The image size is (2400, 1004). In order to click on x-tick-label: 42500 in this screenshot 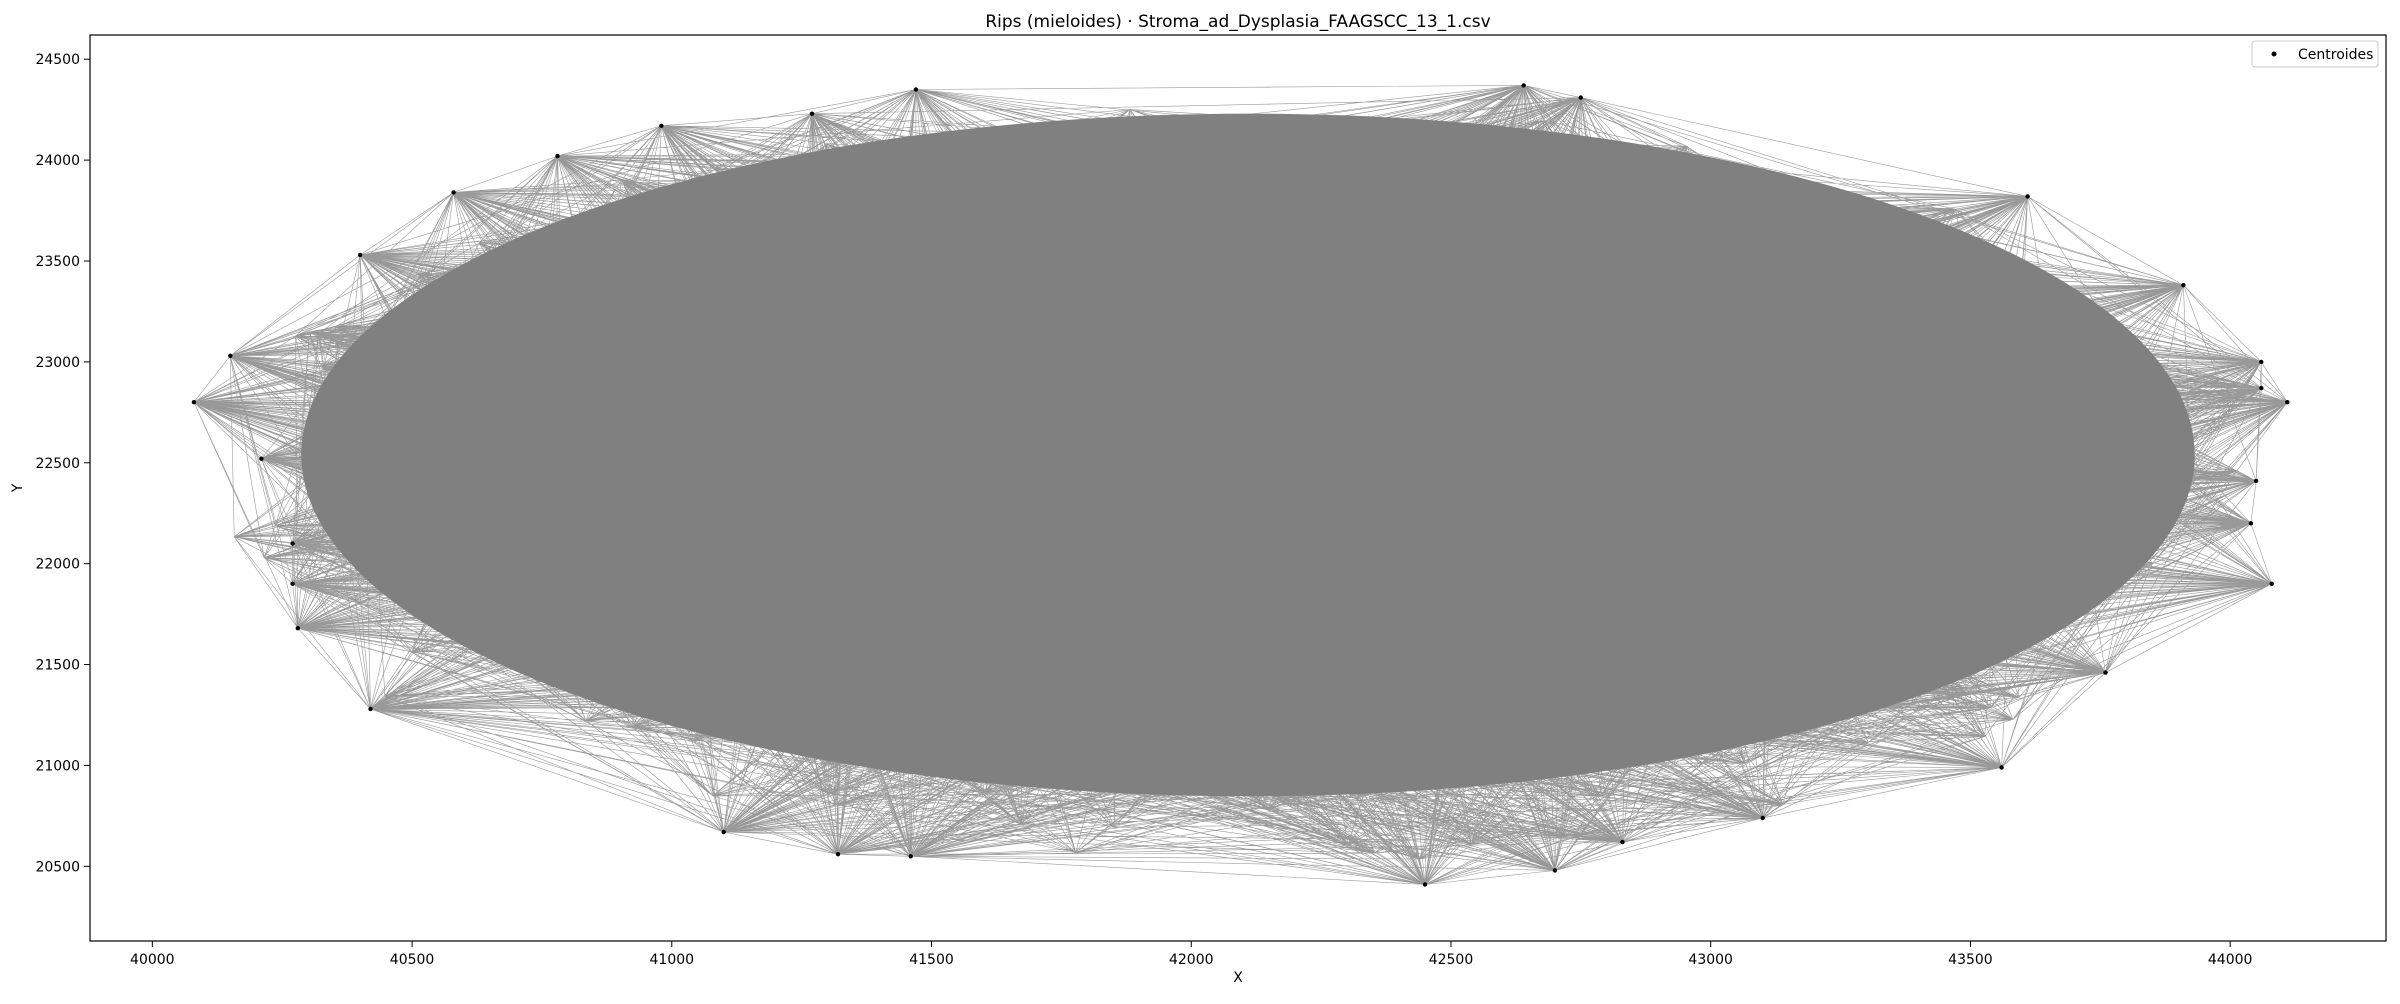, I will do `click(1451, 960)`.